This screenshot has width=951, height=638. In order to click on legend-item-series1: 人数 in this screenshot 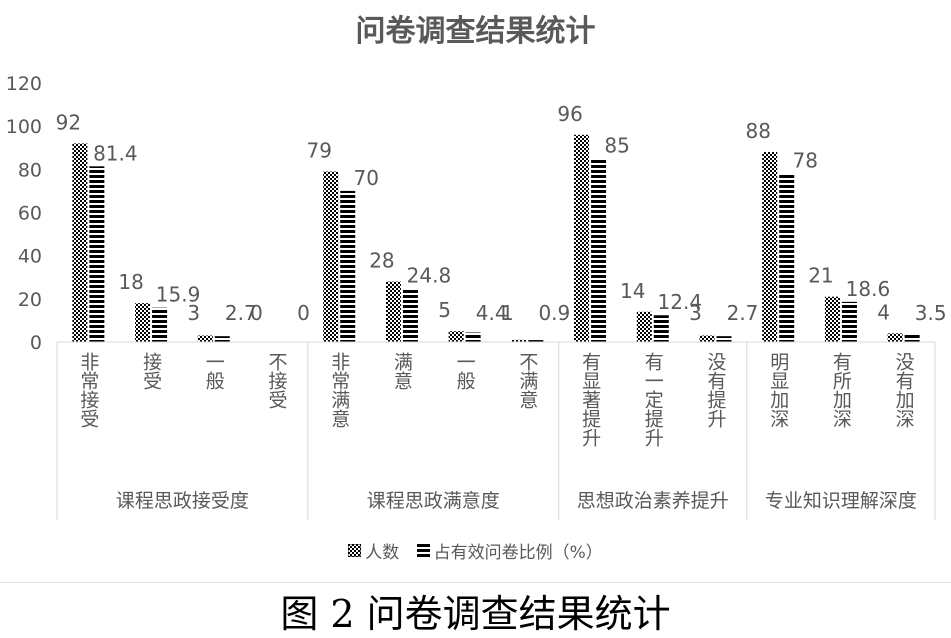, I will do `click(373, 550)`.